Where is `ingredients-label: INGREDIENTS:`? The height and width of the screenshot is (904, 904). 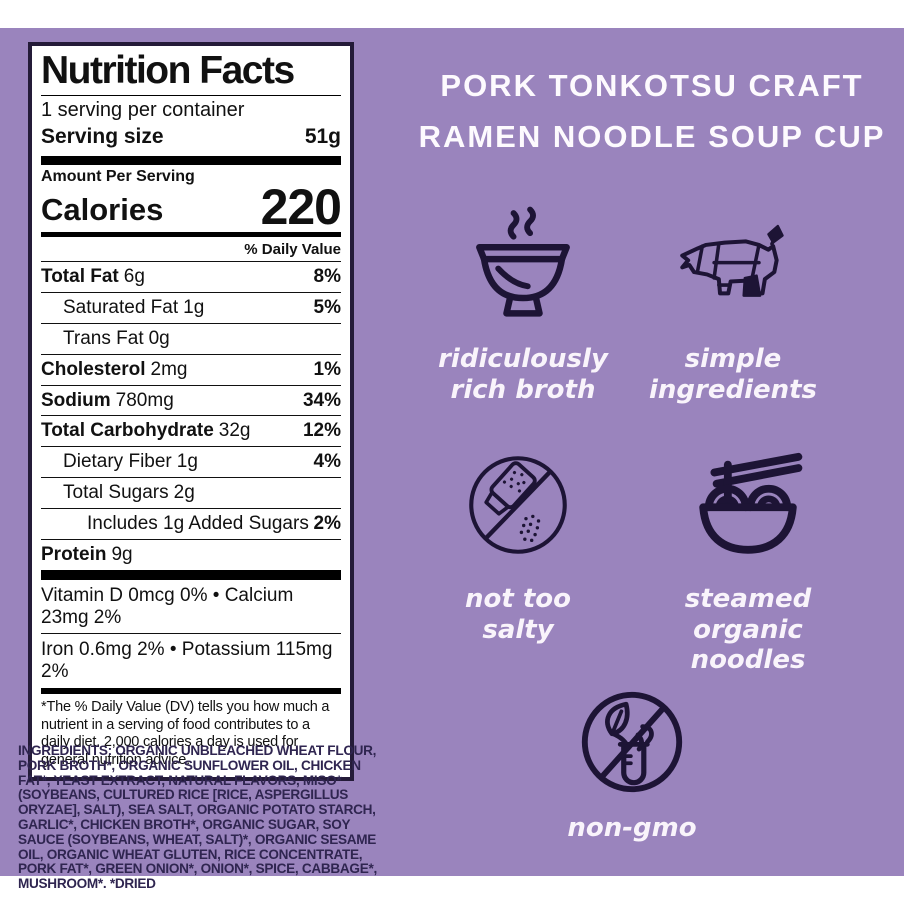 ingredients-label: INGREDIENTS: is located at coordinates (65, 750).